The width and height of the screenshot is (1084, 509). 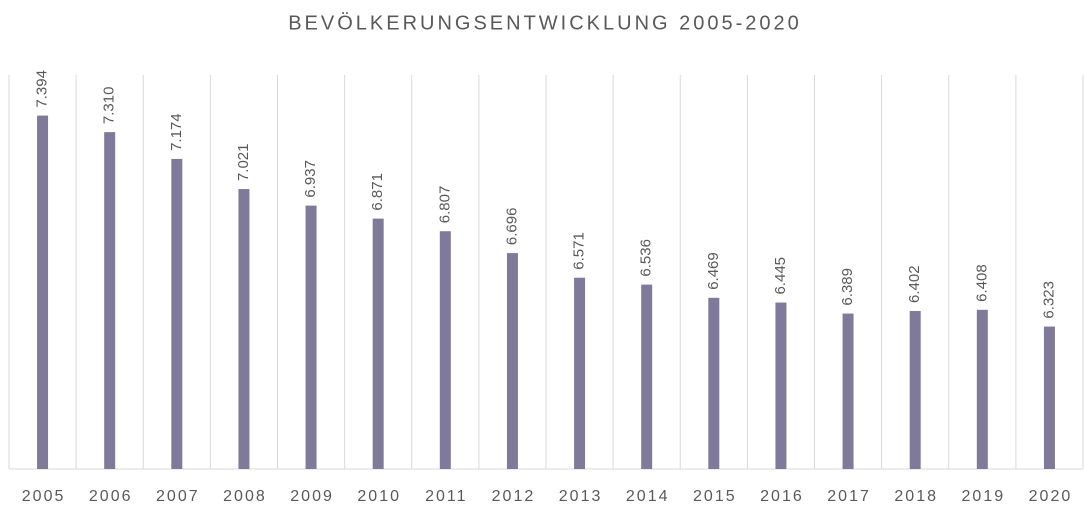 What do you see at coordinates (713, 271) in the screenshot?
I see `value-label: 6.469` at bounding box center [713, 271].